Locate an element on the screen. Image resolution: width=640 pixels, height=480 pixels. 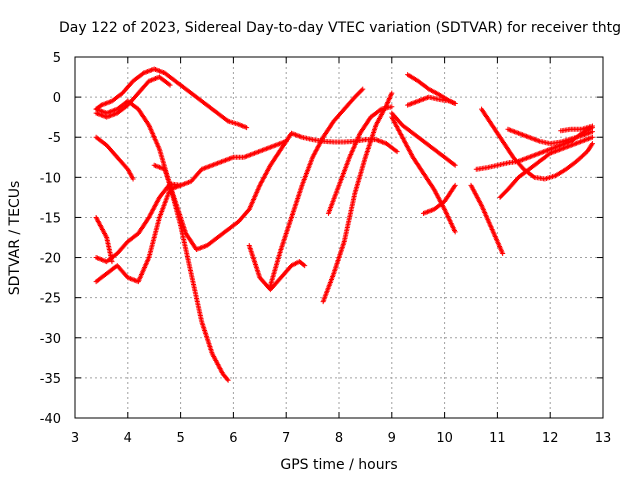
y-tick-label: -35 is located at coordinates (50, 379).